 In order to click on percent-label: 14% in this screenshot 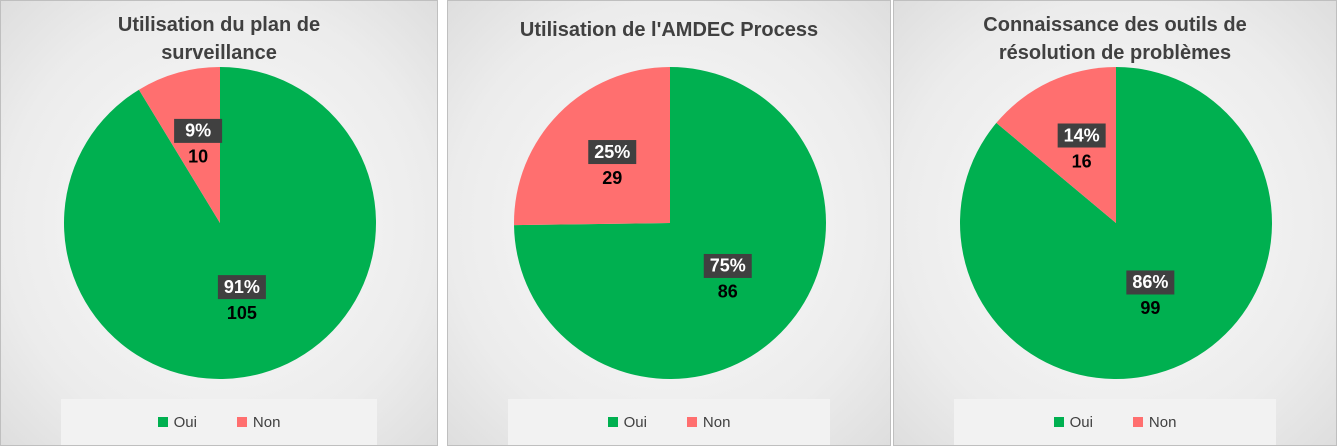, I will do `click(1082, 135)`.